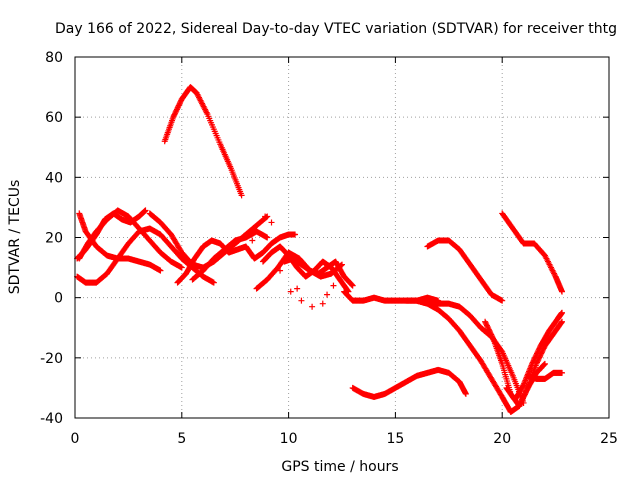 Image resolution: width=640 pixels, height=480 pixels. Describe the element at coordinates (58, 299) in the screenshot. I see `y-tick-label: 0` at that location.